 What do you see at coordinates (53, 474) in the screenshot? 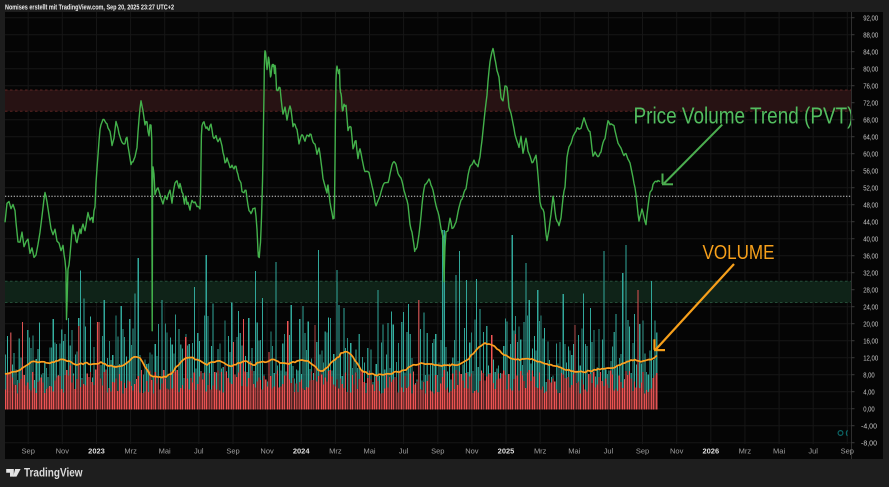
I see `svg-text: TradingView` at bounding box center [53, 474].